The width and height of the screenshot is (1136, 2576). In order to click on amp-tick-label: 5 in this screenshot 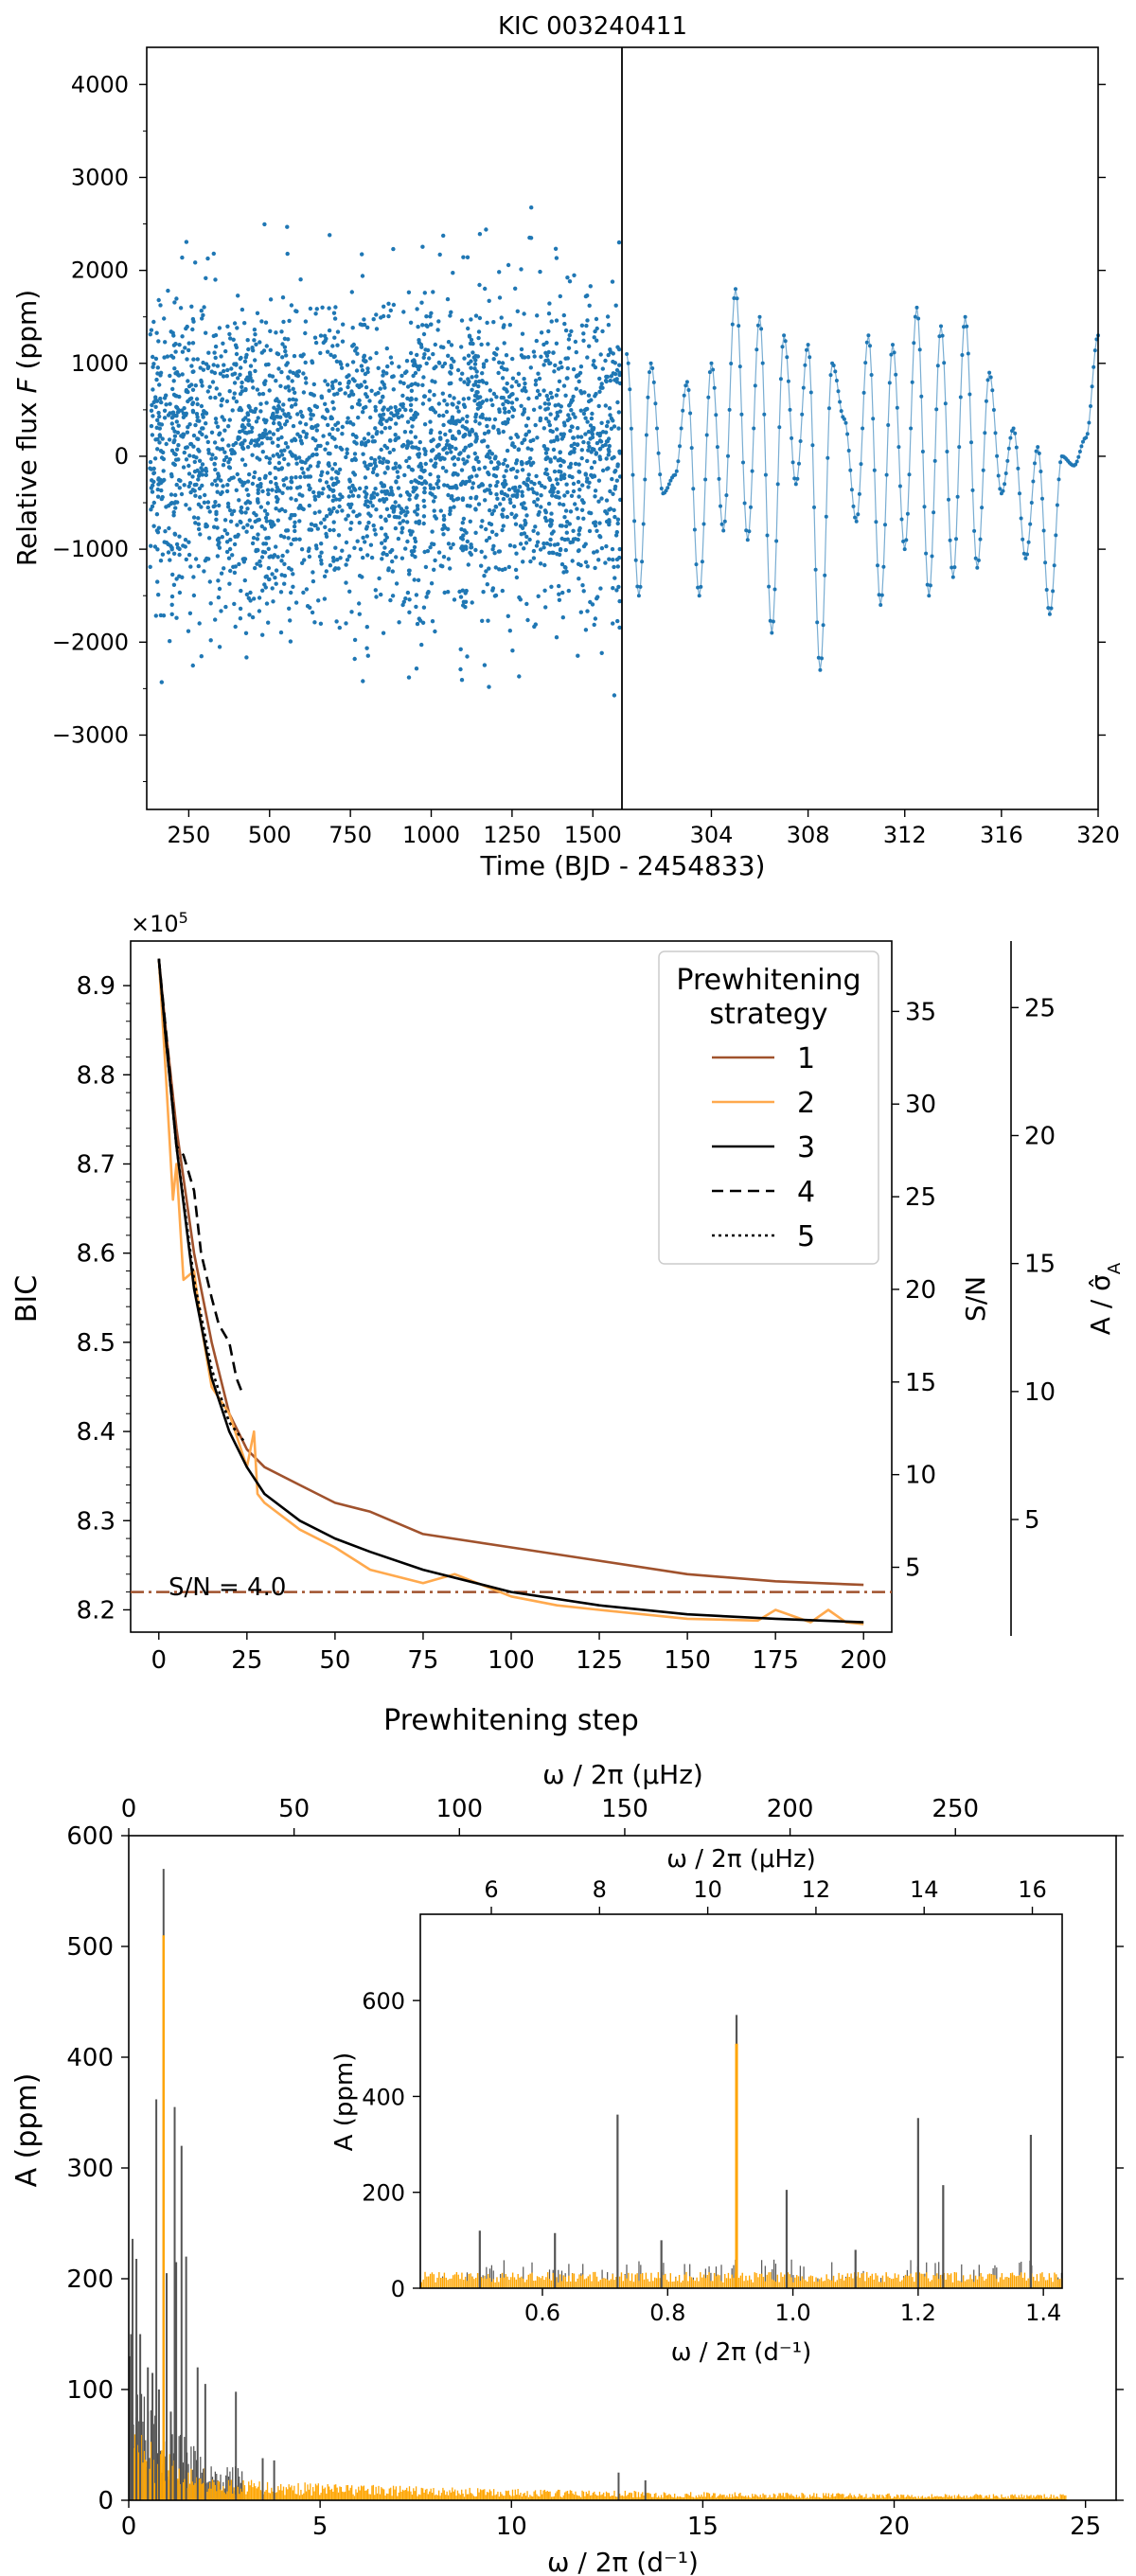, I will do `click(1032, 1520)`.